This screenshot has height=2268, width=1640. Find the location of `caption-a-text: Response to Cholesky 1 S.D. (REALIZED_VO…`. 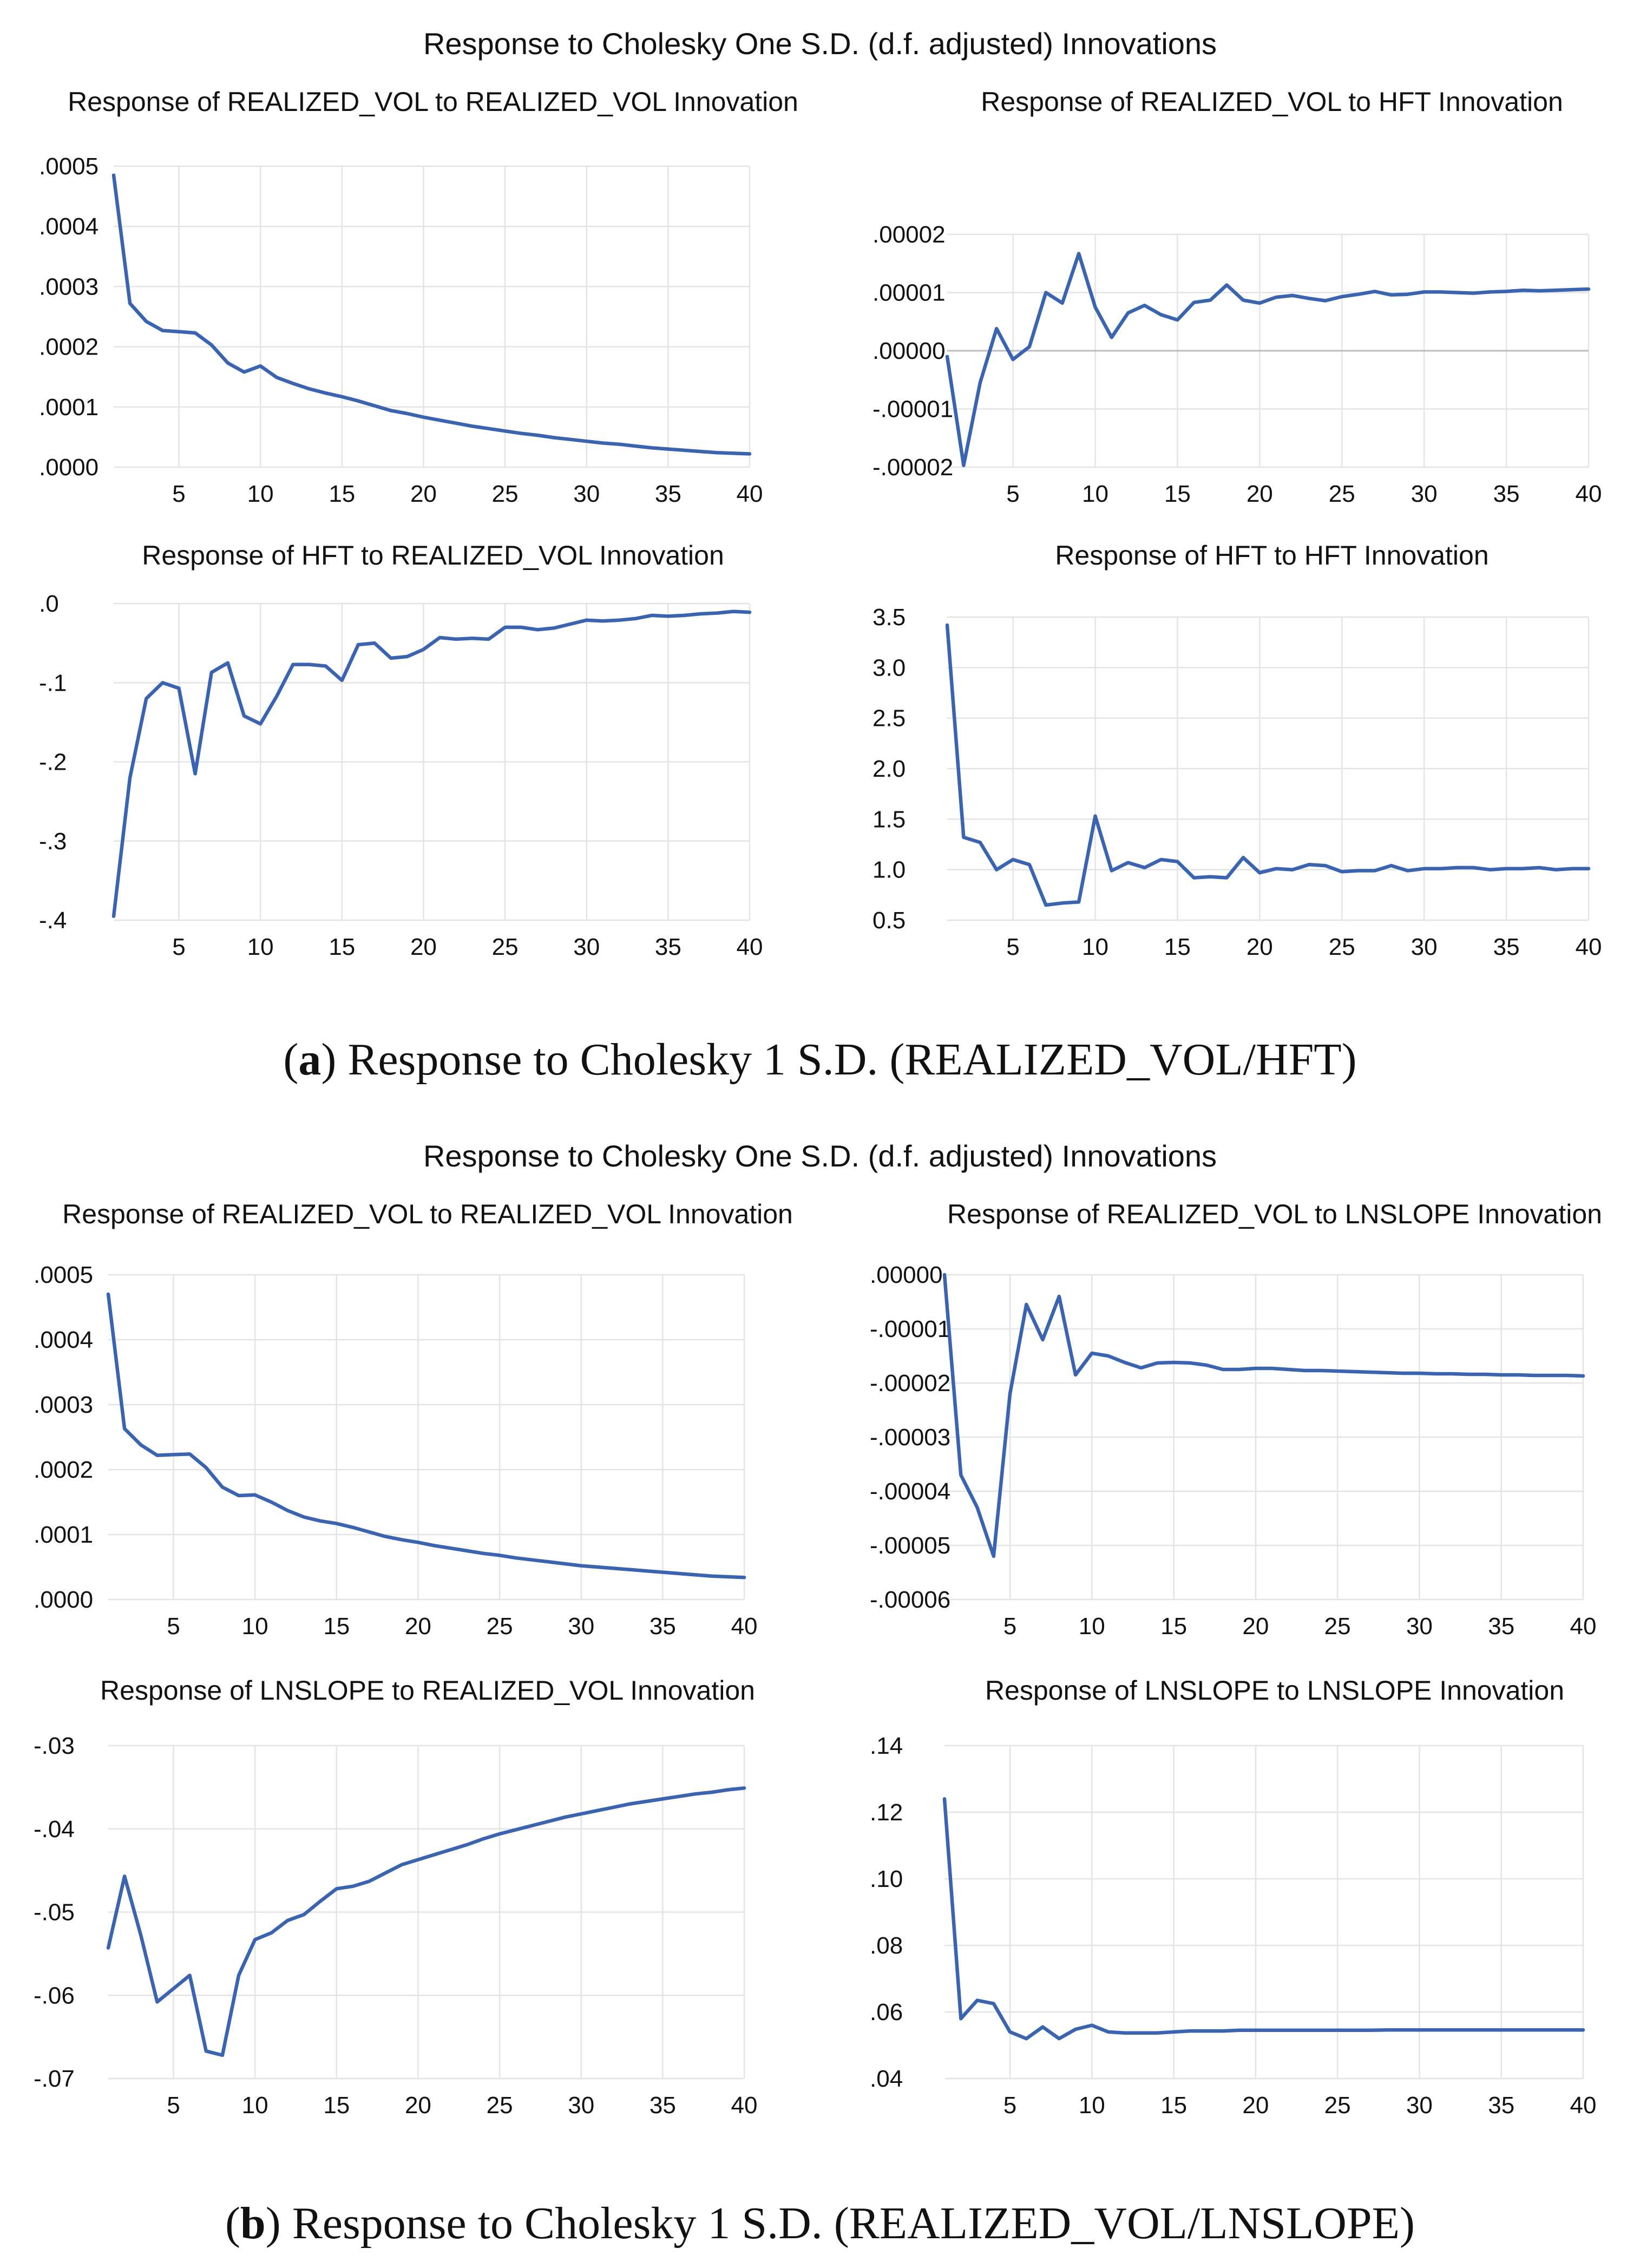

caption-a-text: Response to Cholesky 1 S.D. (REALIZED_VO… is located at coordinates (852, 1059).